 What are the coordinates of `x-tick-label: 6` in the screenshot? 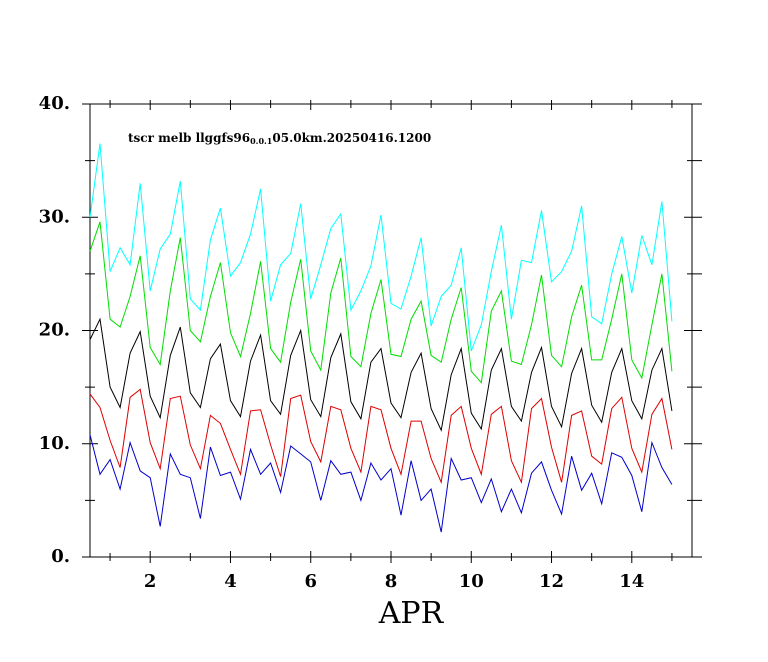 It's located at (310, 581).